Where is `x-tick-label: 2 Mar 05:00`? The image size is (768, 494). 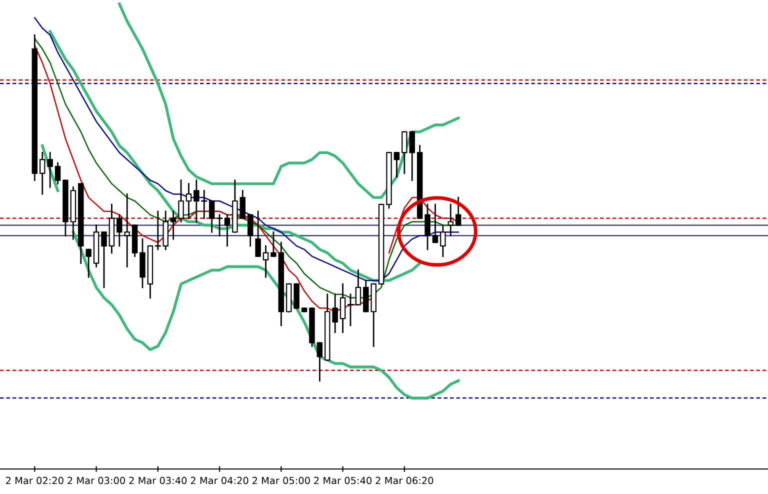
x-tick-label: 2 Mar 05:00 is located at coordinates (281, 480).